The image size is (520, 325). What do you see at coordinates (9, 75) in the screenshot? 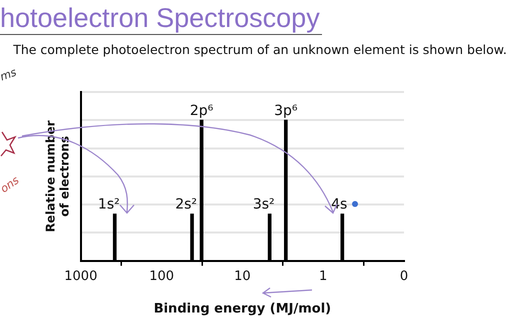
I see `text: ms` at bounding box center [9, 75].